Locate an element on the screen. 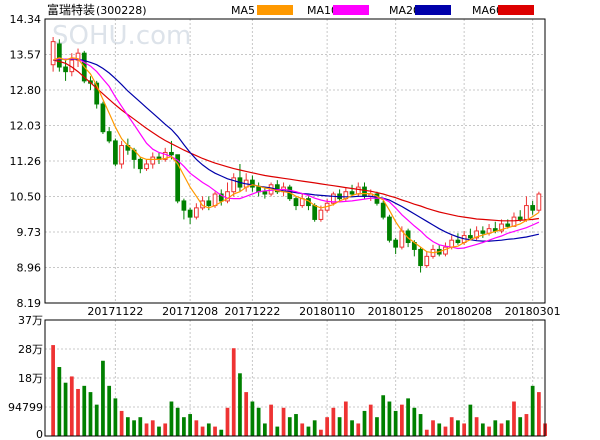 This screenshot has width=600, height=440. volume-tick-label: 37万 is located at coordinates (30, 320).